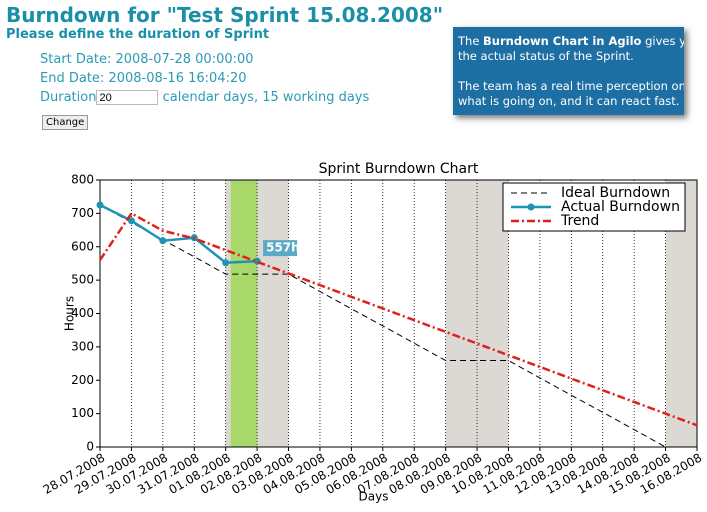  What do you see at coordinates (143, 78) in the screenshot?
I see `end-date: End Date: 2008-08-16 16:04:20` at bounding box center [143, 78].